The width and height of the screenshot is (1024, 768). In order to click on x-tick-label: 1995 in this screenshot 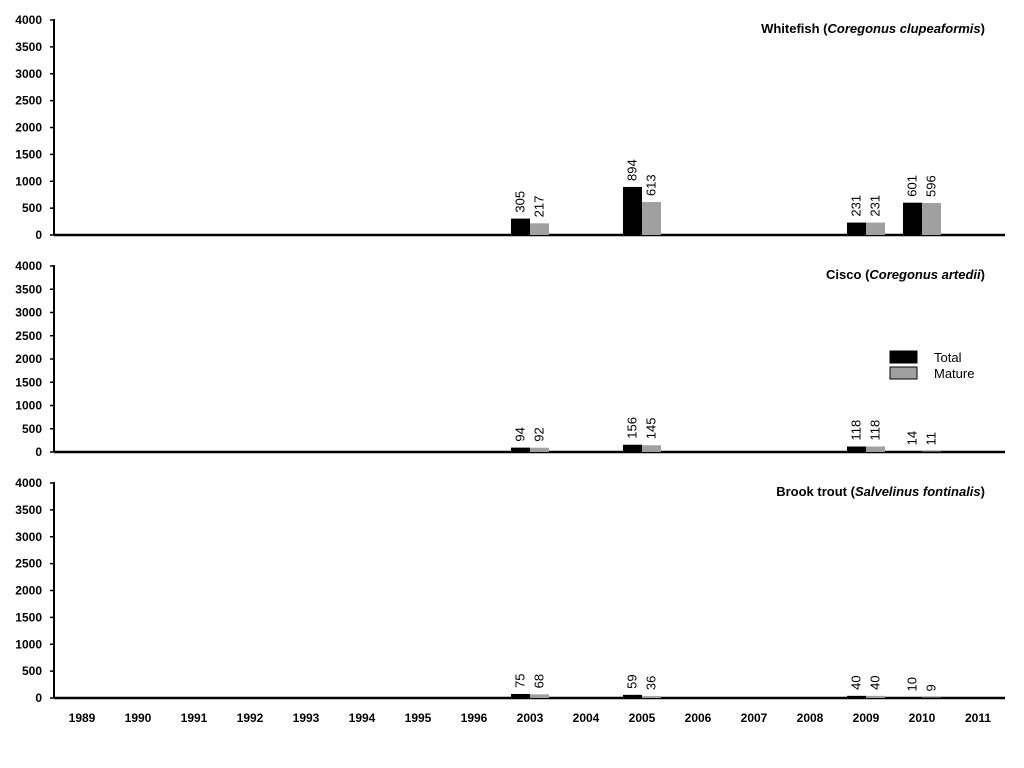, I will do `click(418, 718)`.